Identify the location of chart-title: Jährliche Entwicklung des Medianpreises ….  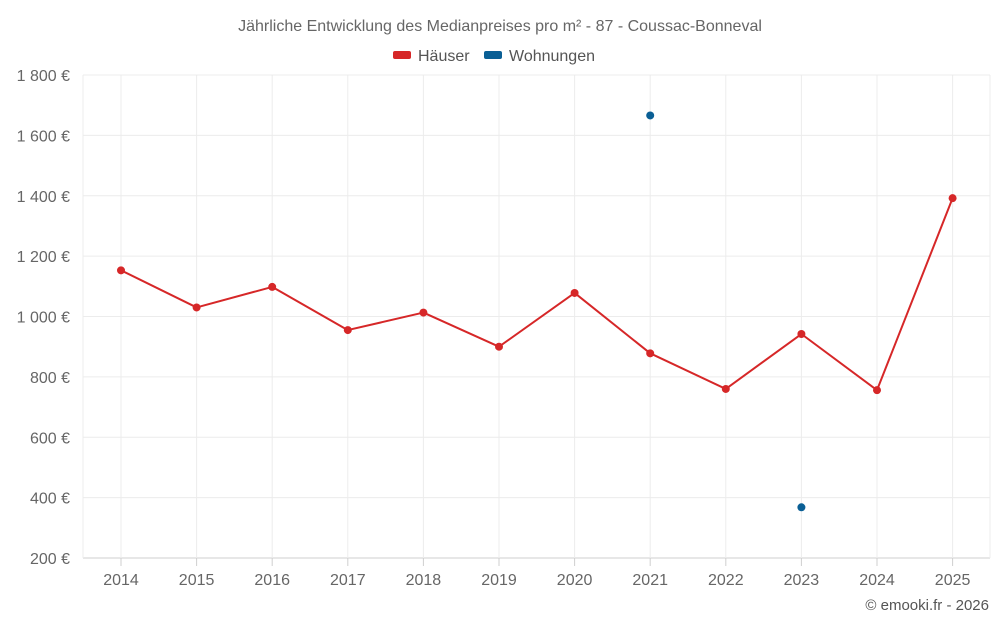
(500, 26).